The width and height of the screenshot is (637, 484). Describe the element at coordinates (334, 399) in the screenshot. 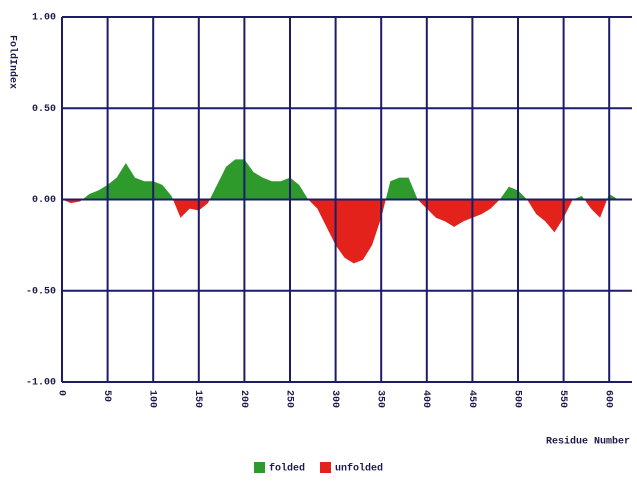

I see `x-tick-label: 300` at that location.